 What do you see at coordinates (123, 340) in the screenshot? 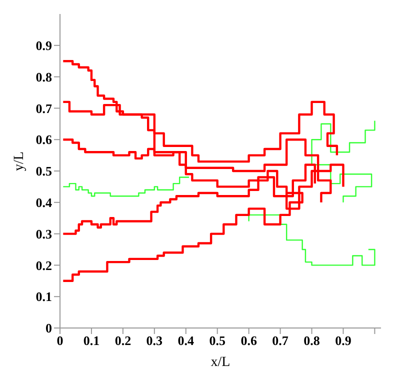
I see `x-tick-label: 0.2` at bounding box center [123, 340].